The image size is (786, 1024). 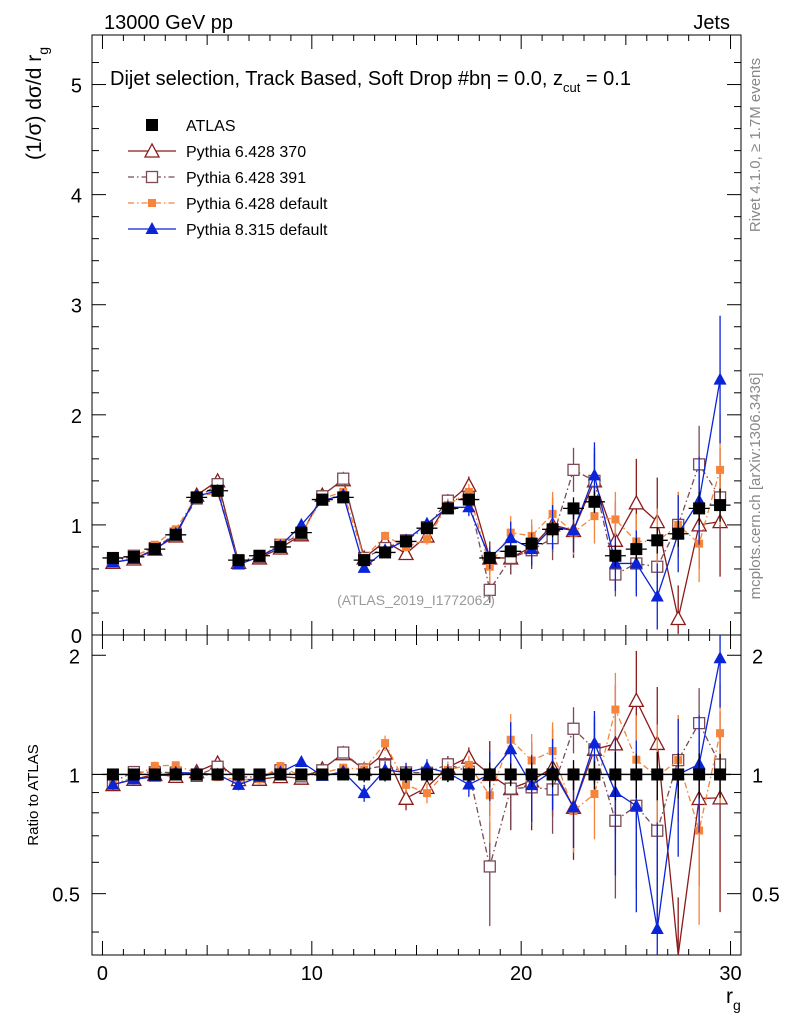 What do you see at coordinates (572, 87) in the screenshot?
I see `title-sub: cut` at bounding box center [572, 87].